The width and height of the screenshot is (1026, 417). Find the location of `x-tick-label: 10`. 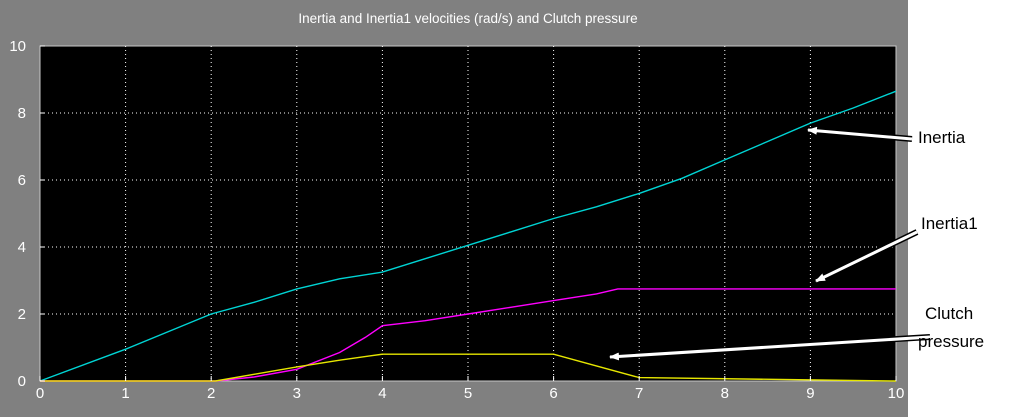

x-tick-label: 10 is located at coordinates (896, 393).